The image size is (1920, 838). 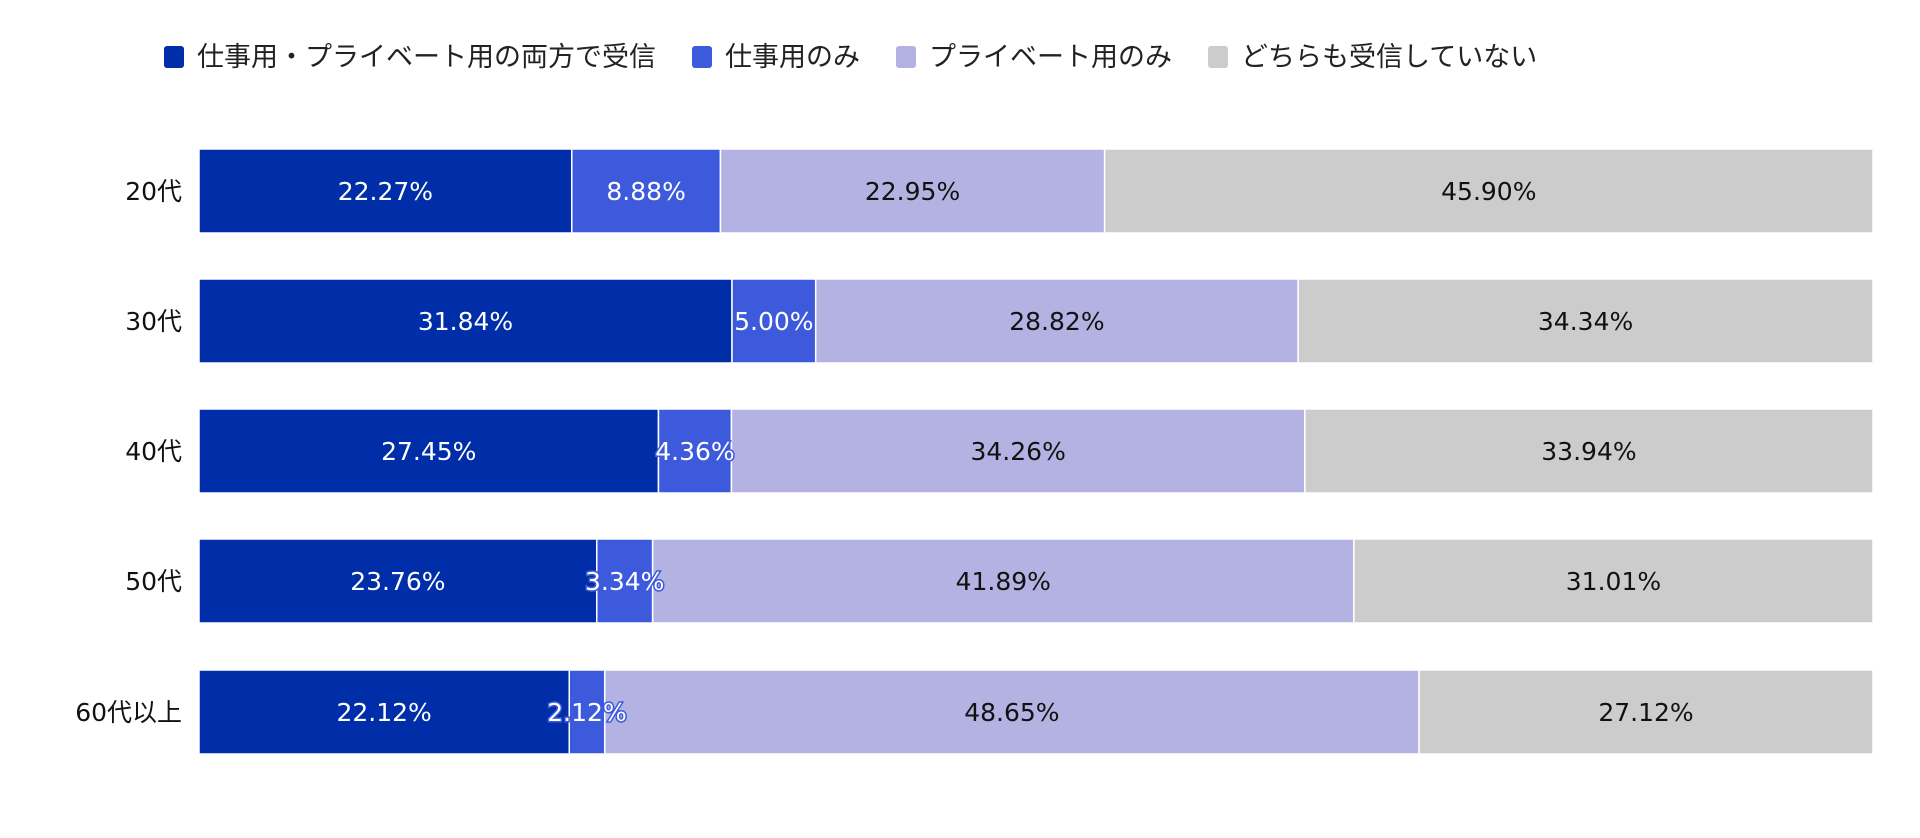 I want to click on category-label: 40代, so click(x=153, y=451).